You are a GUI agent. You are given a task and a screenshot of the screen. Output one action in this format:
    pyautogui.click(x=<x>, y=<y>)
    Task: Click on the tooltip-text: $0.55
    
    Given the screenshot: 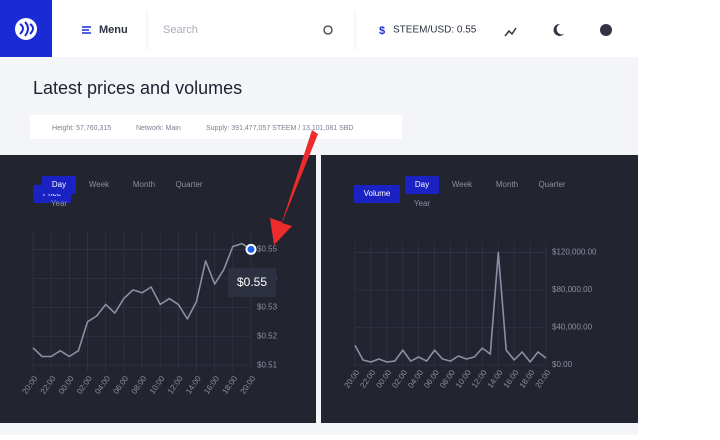 What is the action you would take?
    pyautogui.click(x=252, y=282)
    